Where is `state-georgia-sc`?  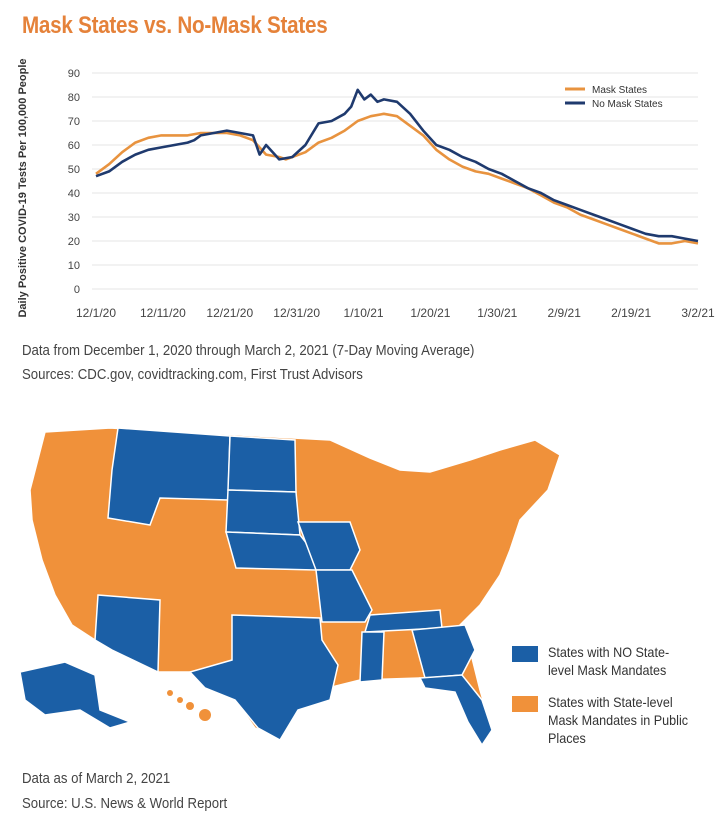 state-georgia-sc is located at coordinates (443, 651).